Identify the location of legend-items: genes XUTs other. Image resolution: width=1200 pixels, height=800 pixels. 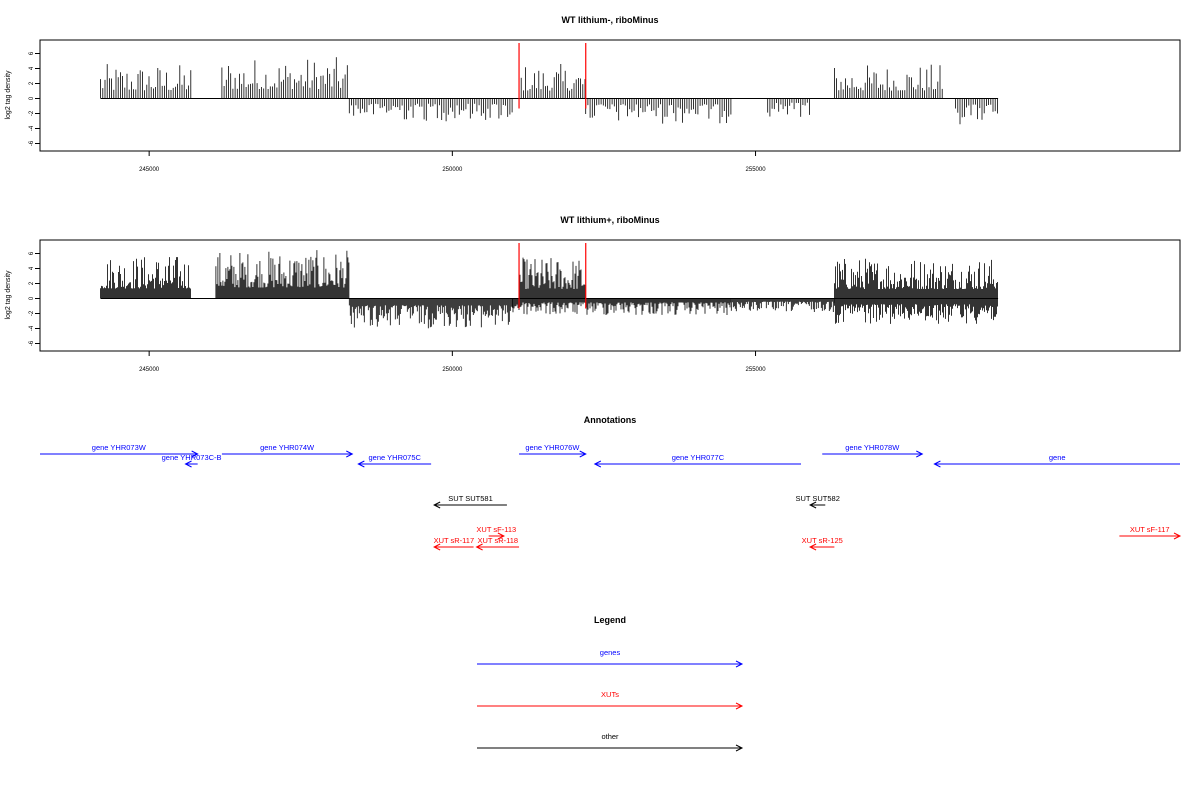
(610, 700).